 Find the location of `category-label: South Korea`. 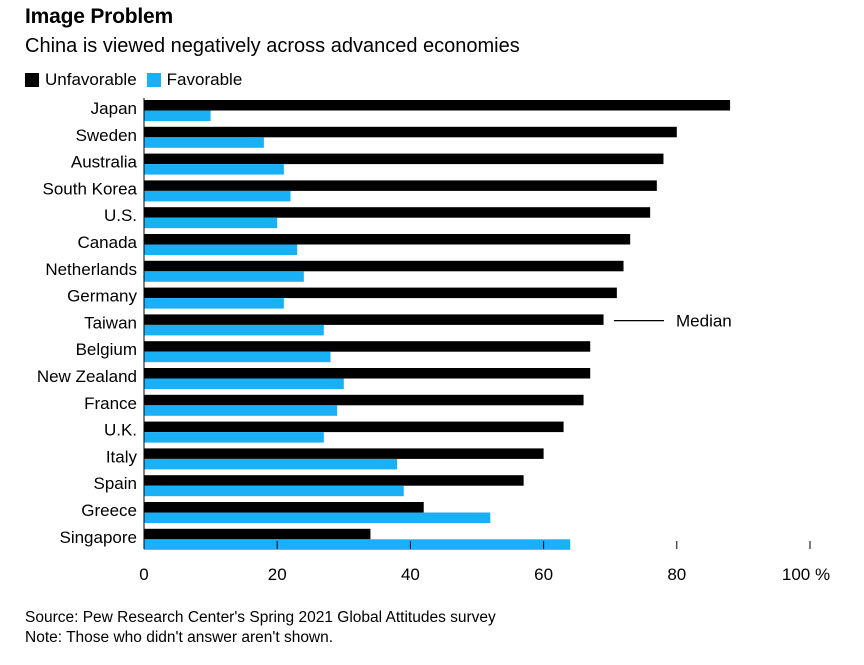

category-label: South Korea is located at coordinates (89, 188).